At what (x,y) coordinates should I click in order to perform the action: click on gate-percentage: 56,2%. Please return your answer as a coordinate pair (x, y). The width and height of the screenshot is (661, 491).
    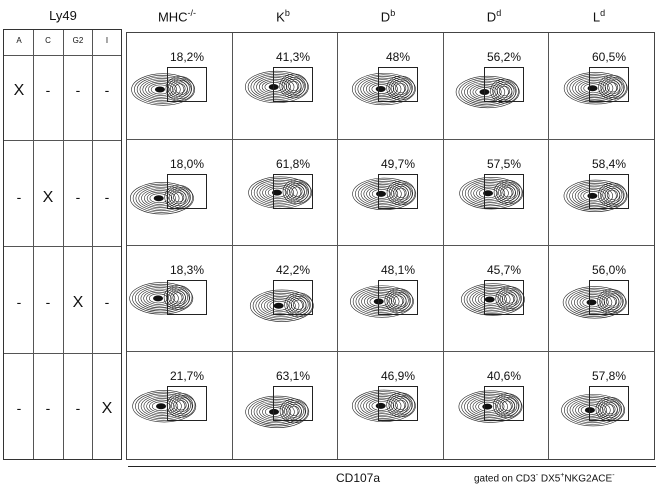
    Looking at the image, I should click on (504, 57).